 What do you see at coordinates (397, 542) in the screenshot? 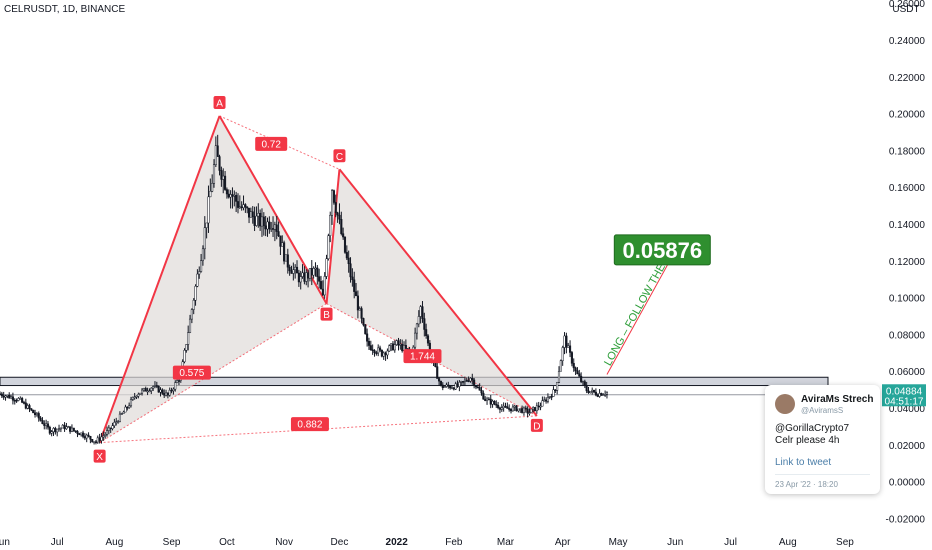
I see `x-tick-label: 2022` at bounding box center [397, 542].